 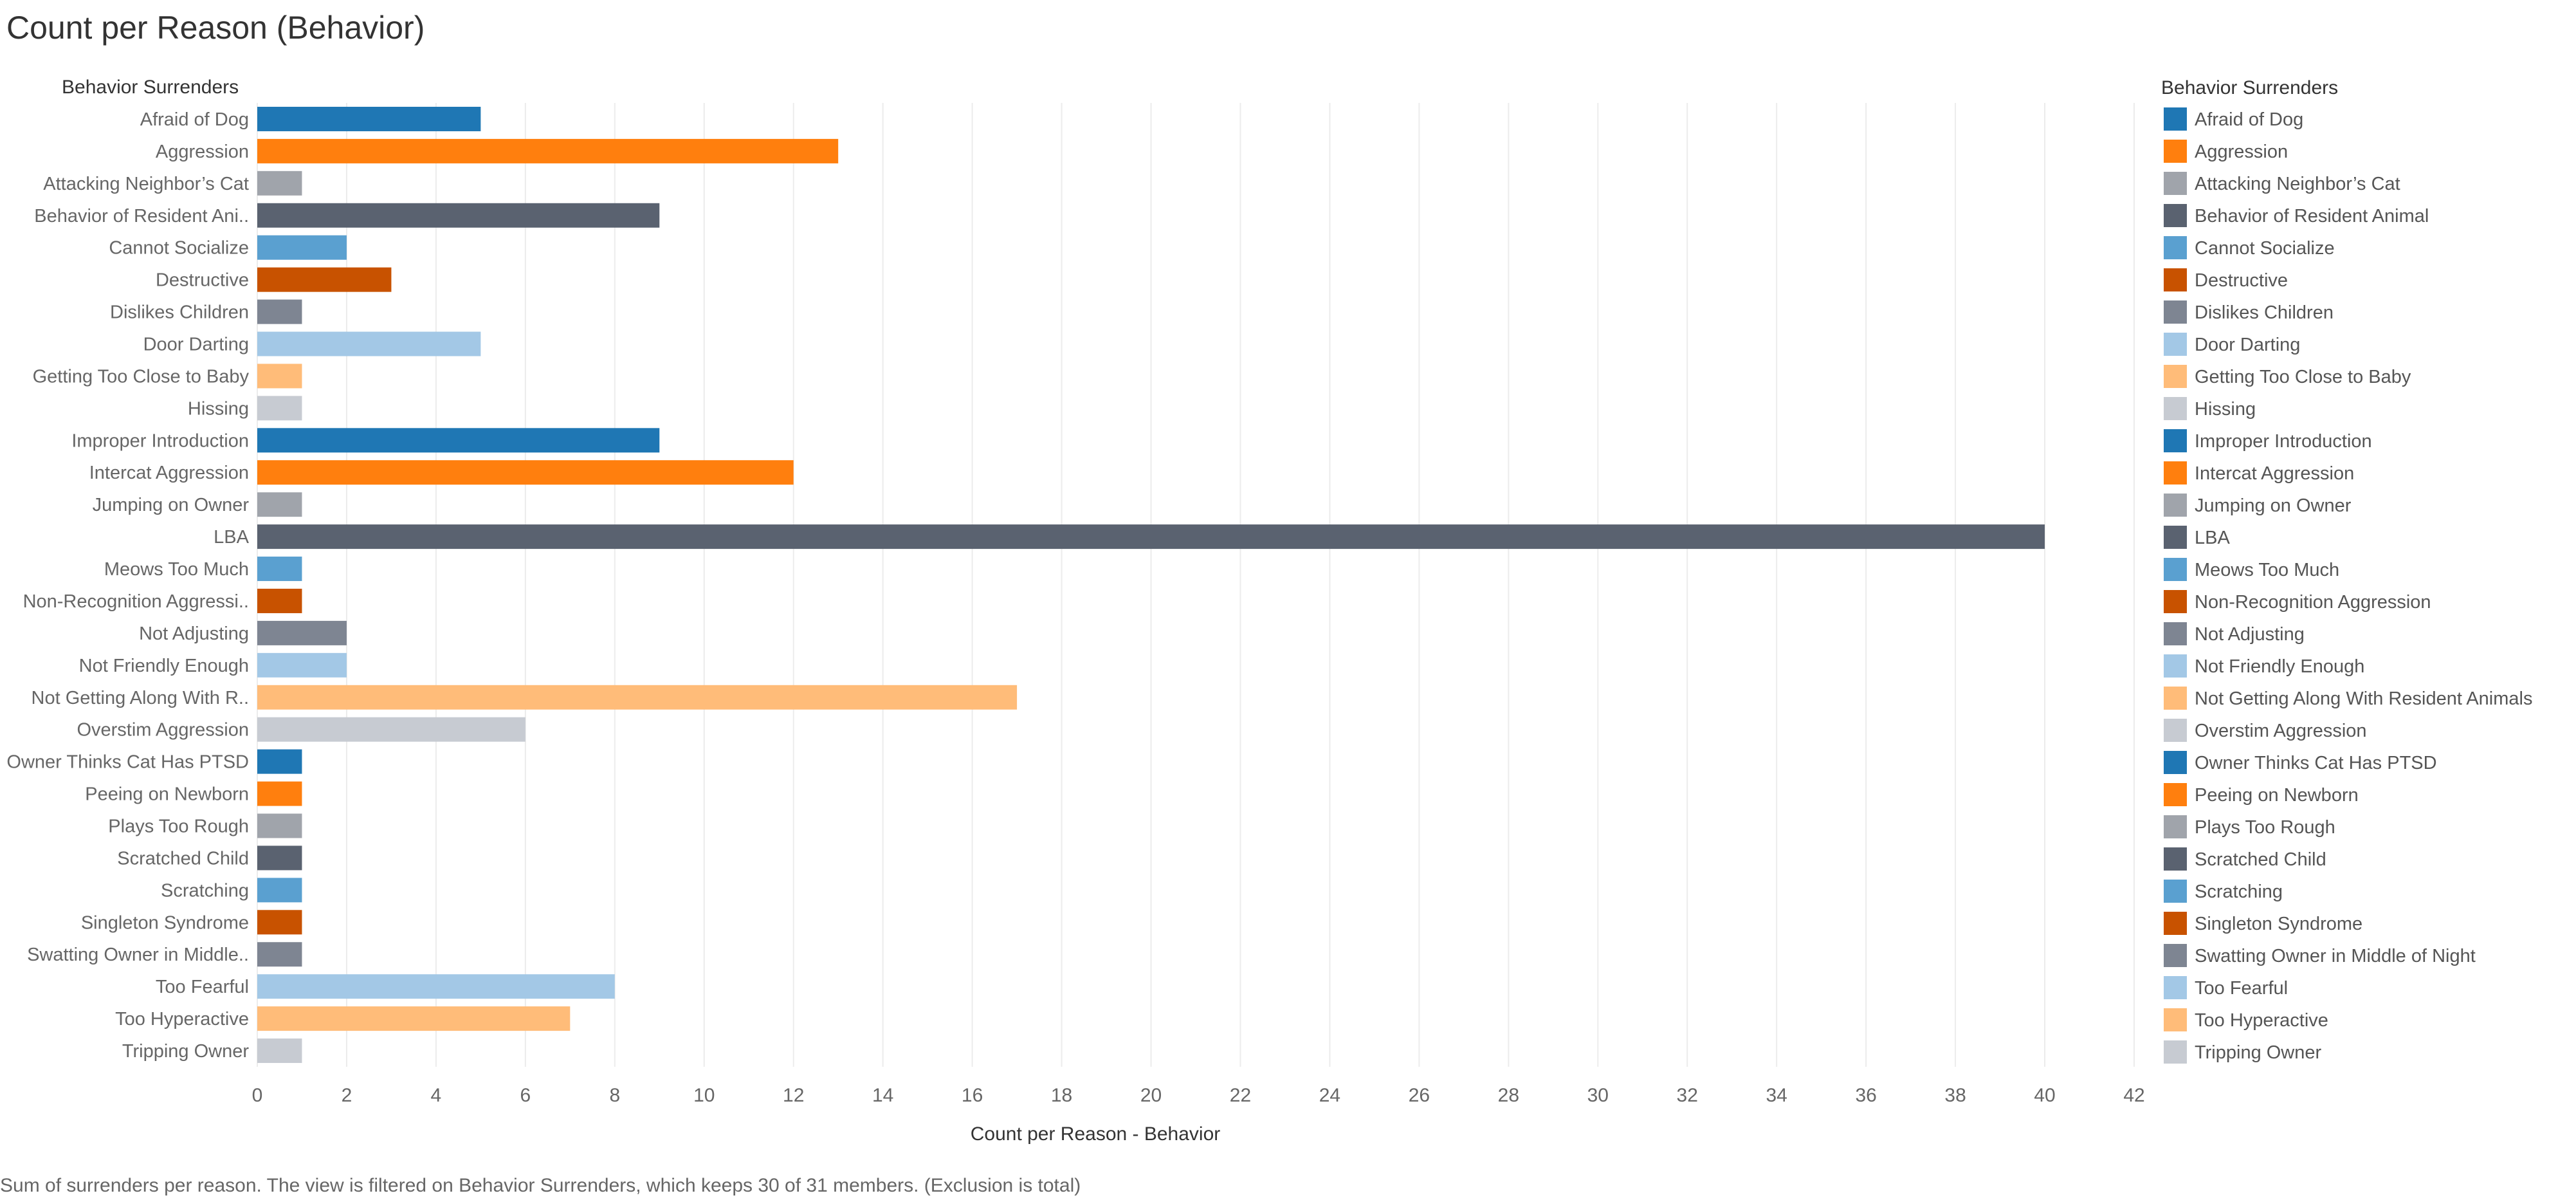 I want to click on legend-label: Cannot Socialize, so click(x=2265, y=248).